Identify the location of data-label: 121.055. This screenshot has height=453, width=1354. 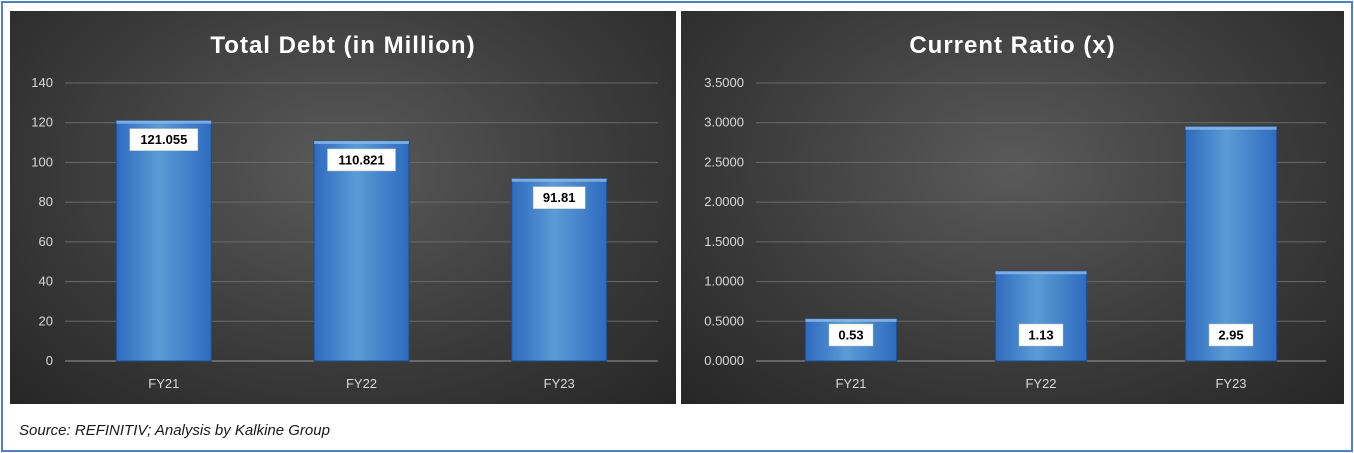
(163, 139).